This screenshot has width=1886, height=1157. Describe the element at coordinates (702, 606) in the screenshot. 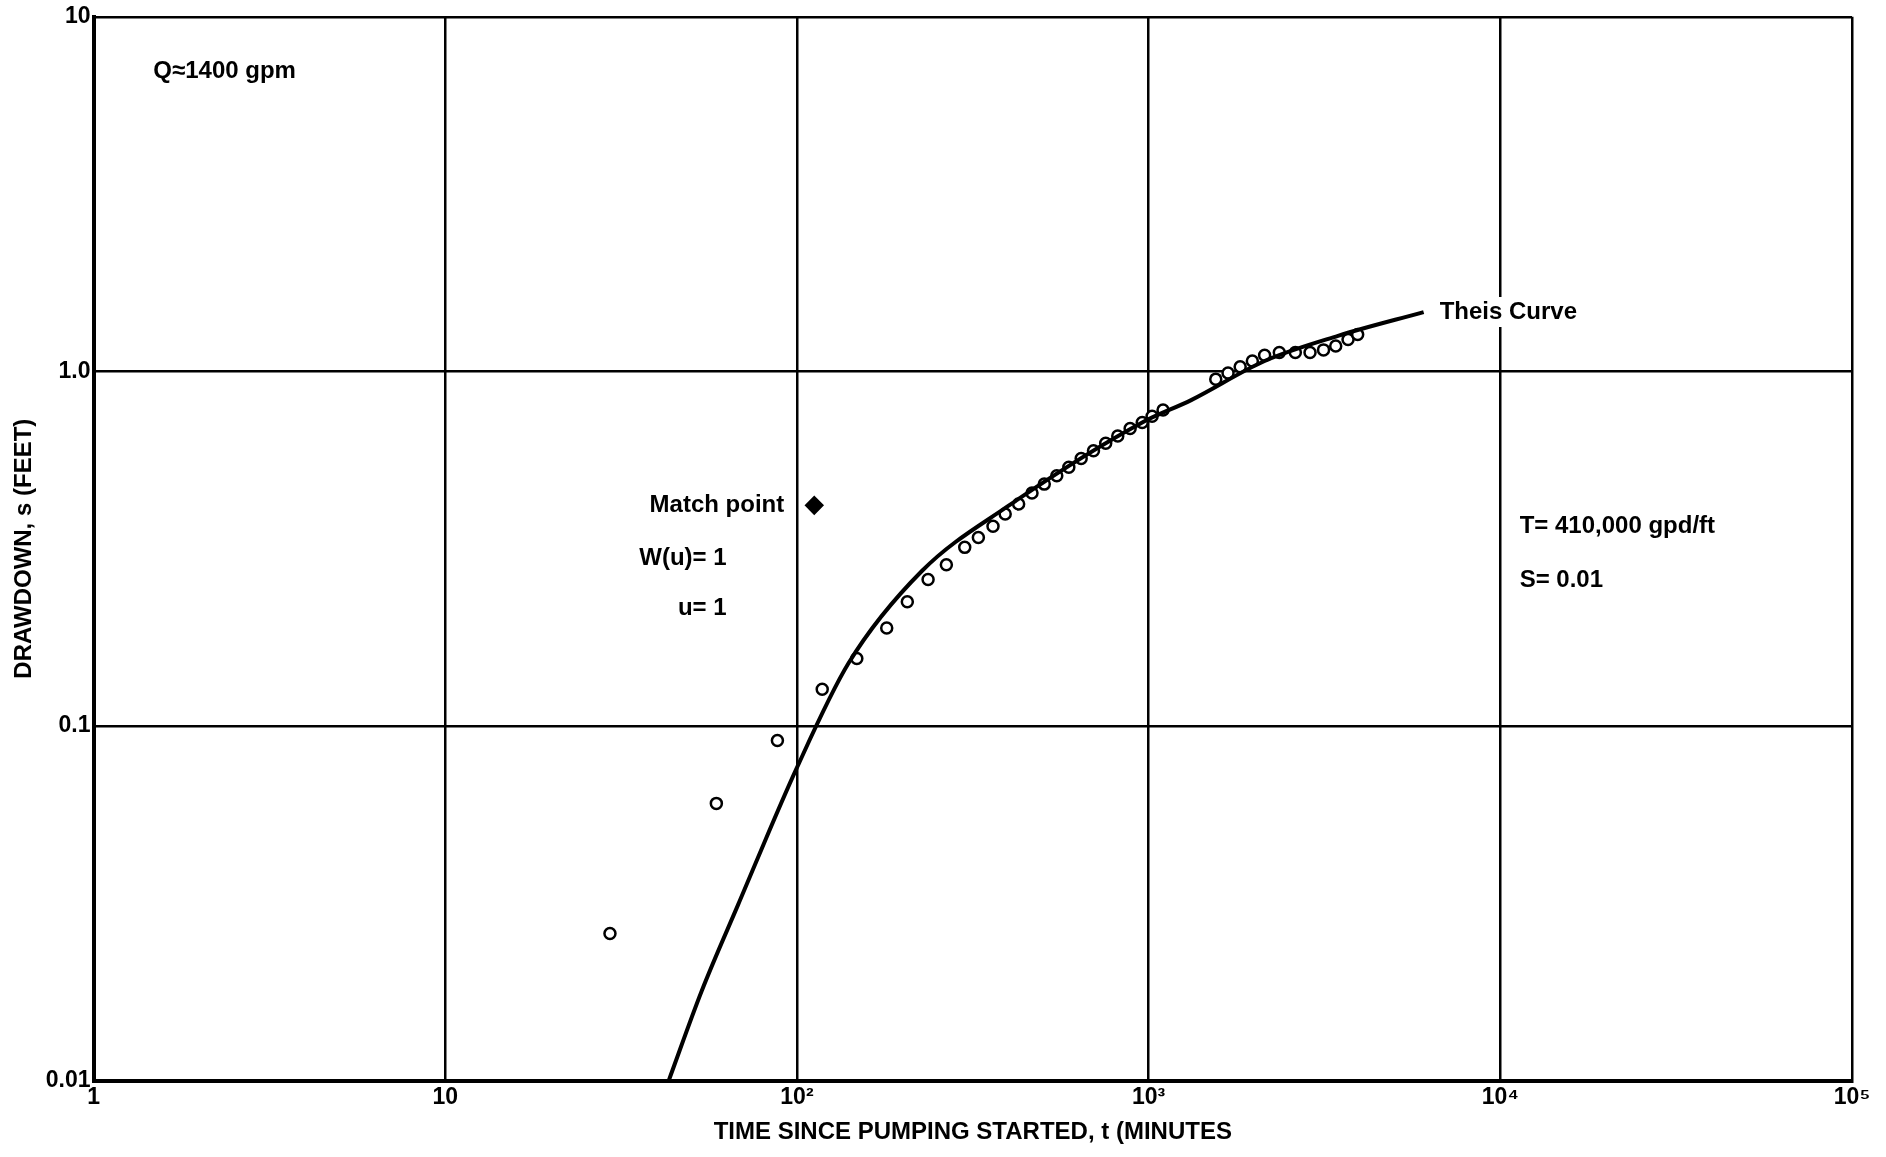

I see `annotation: u= 1` at that location.